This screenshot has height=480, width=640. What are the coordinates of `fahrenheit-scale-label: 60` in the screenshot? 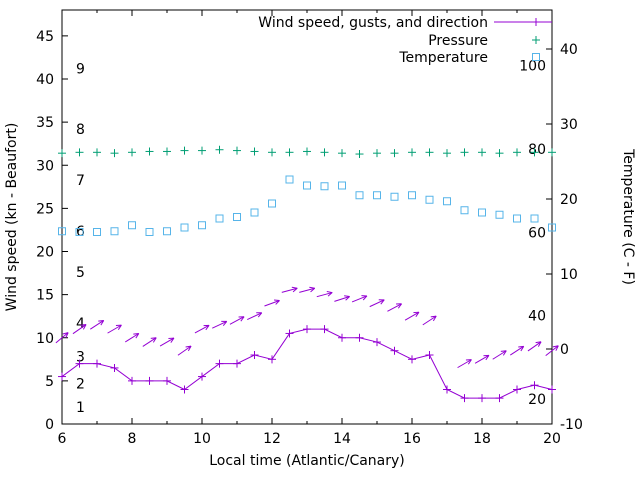 It's located at (537, 233).